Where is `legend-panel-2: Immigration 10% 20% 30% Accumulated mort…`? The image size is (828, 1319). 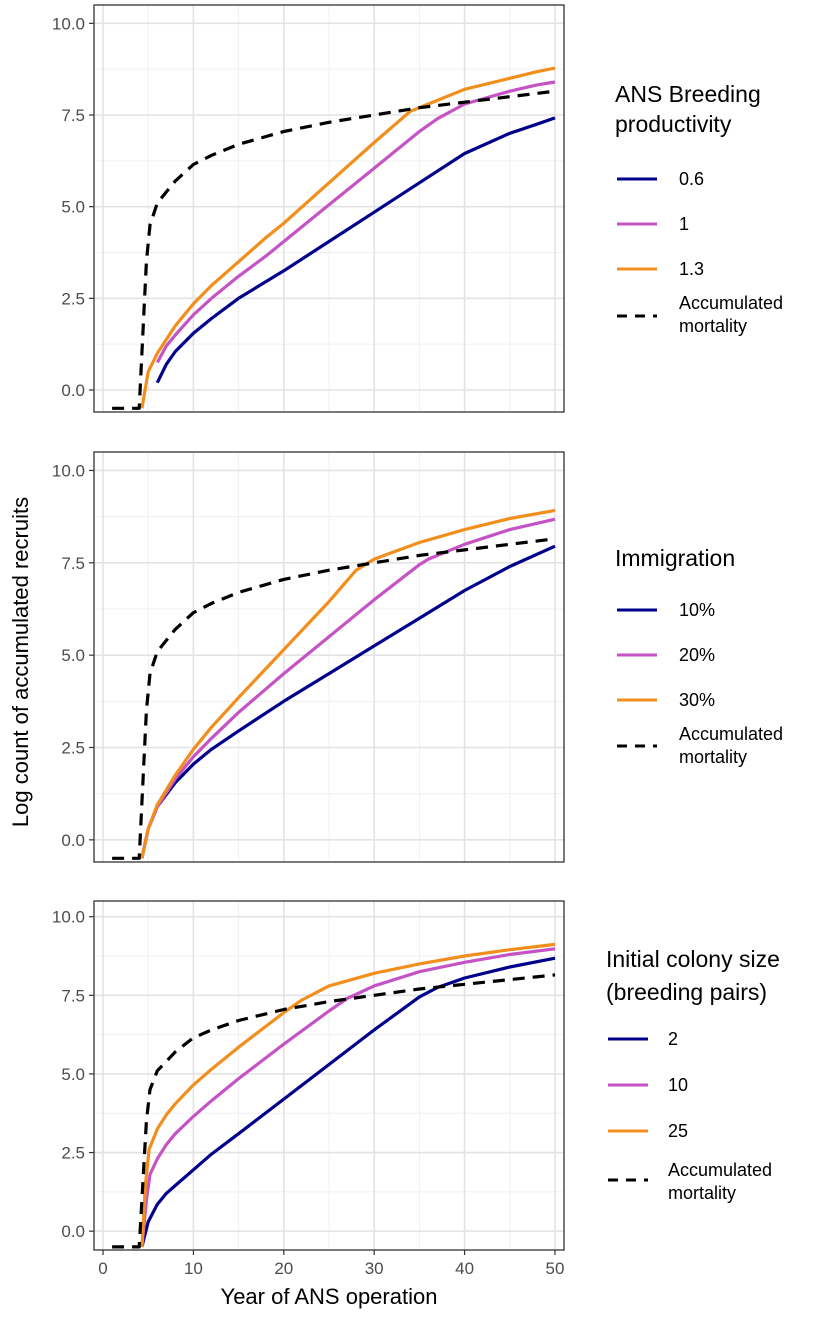
legend-panel-2: Immigration 10% 20% 30% Accumulated mort… is located at coordinates (699, 656).